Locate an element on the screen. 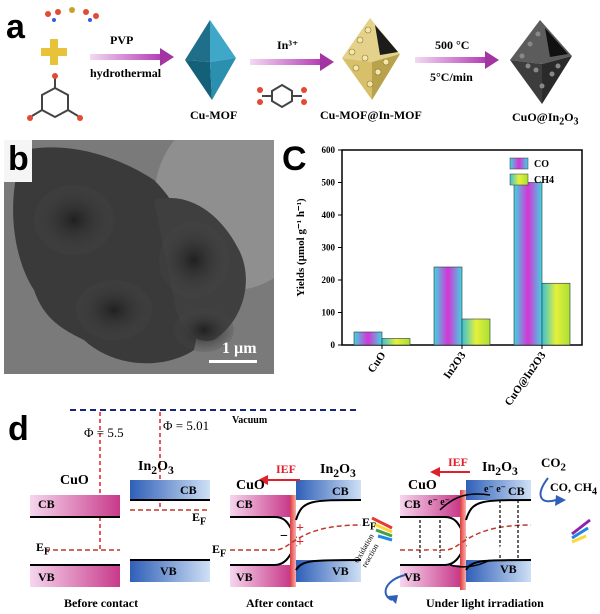  caption-after-contact: After contact is located at coordinates (280, 603).